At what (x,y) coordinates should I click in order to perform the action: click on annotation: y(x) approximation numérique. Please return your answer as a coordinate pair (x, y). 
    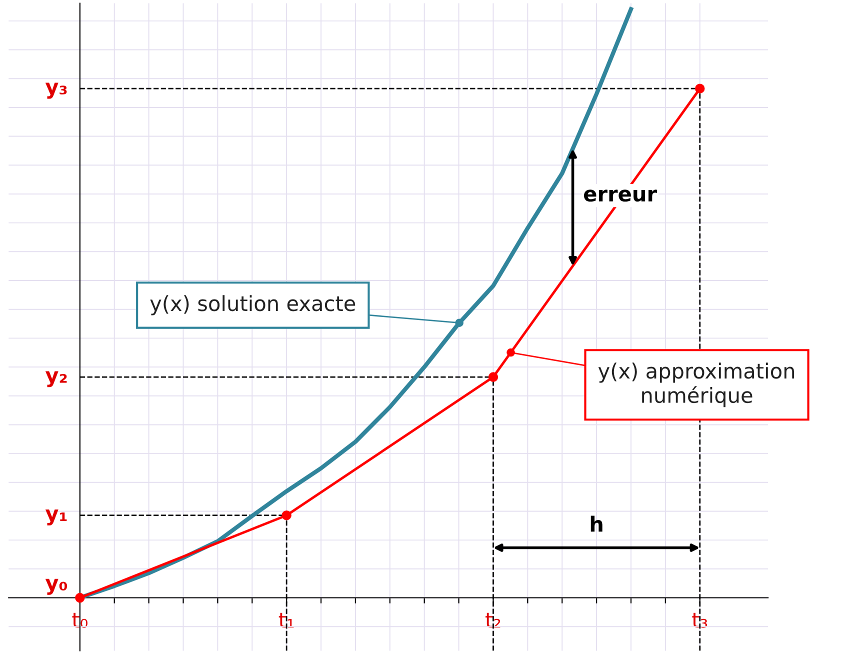
    Looking at the image, I should click on (696, 385).